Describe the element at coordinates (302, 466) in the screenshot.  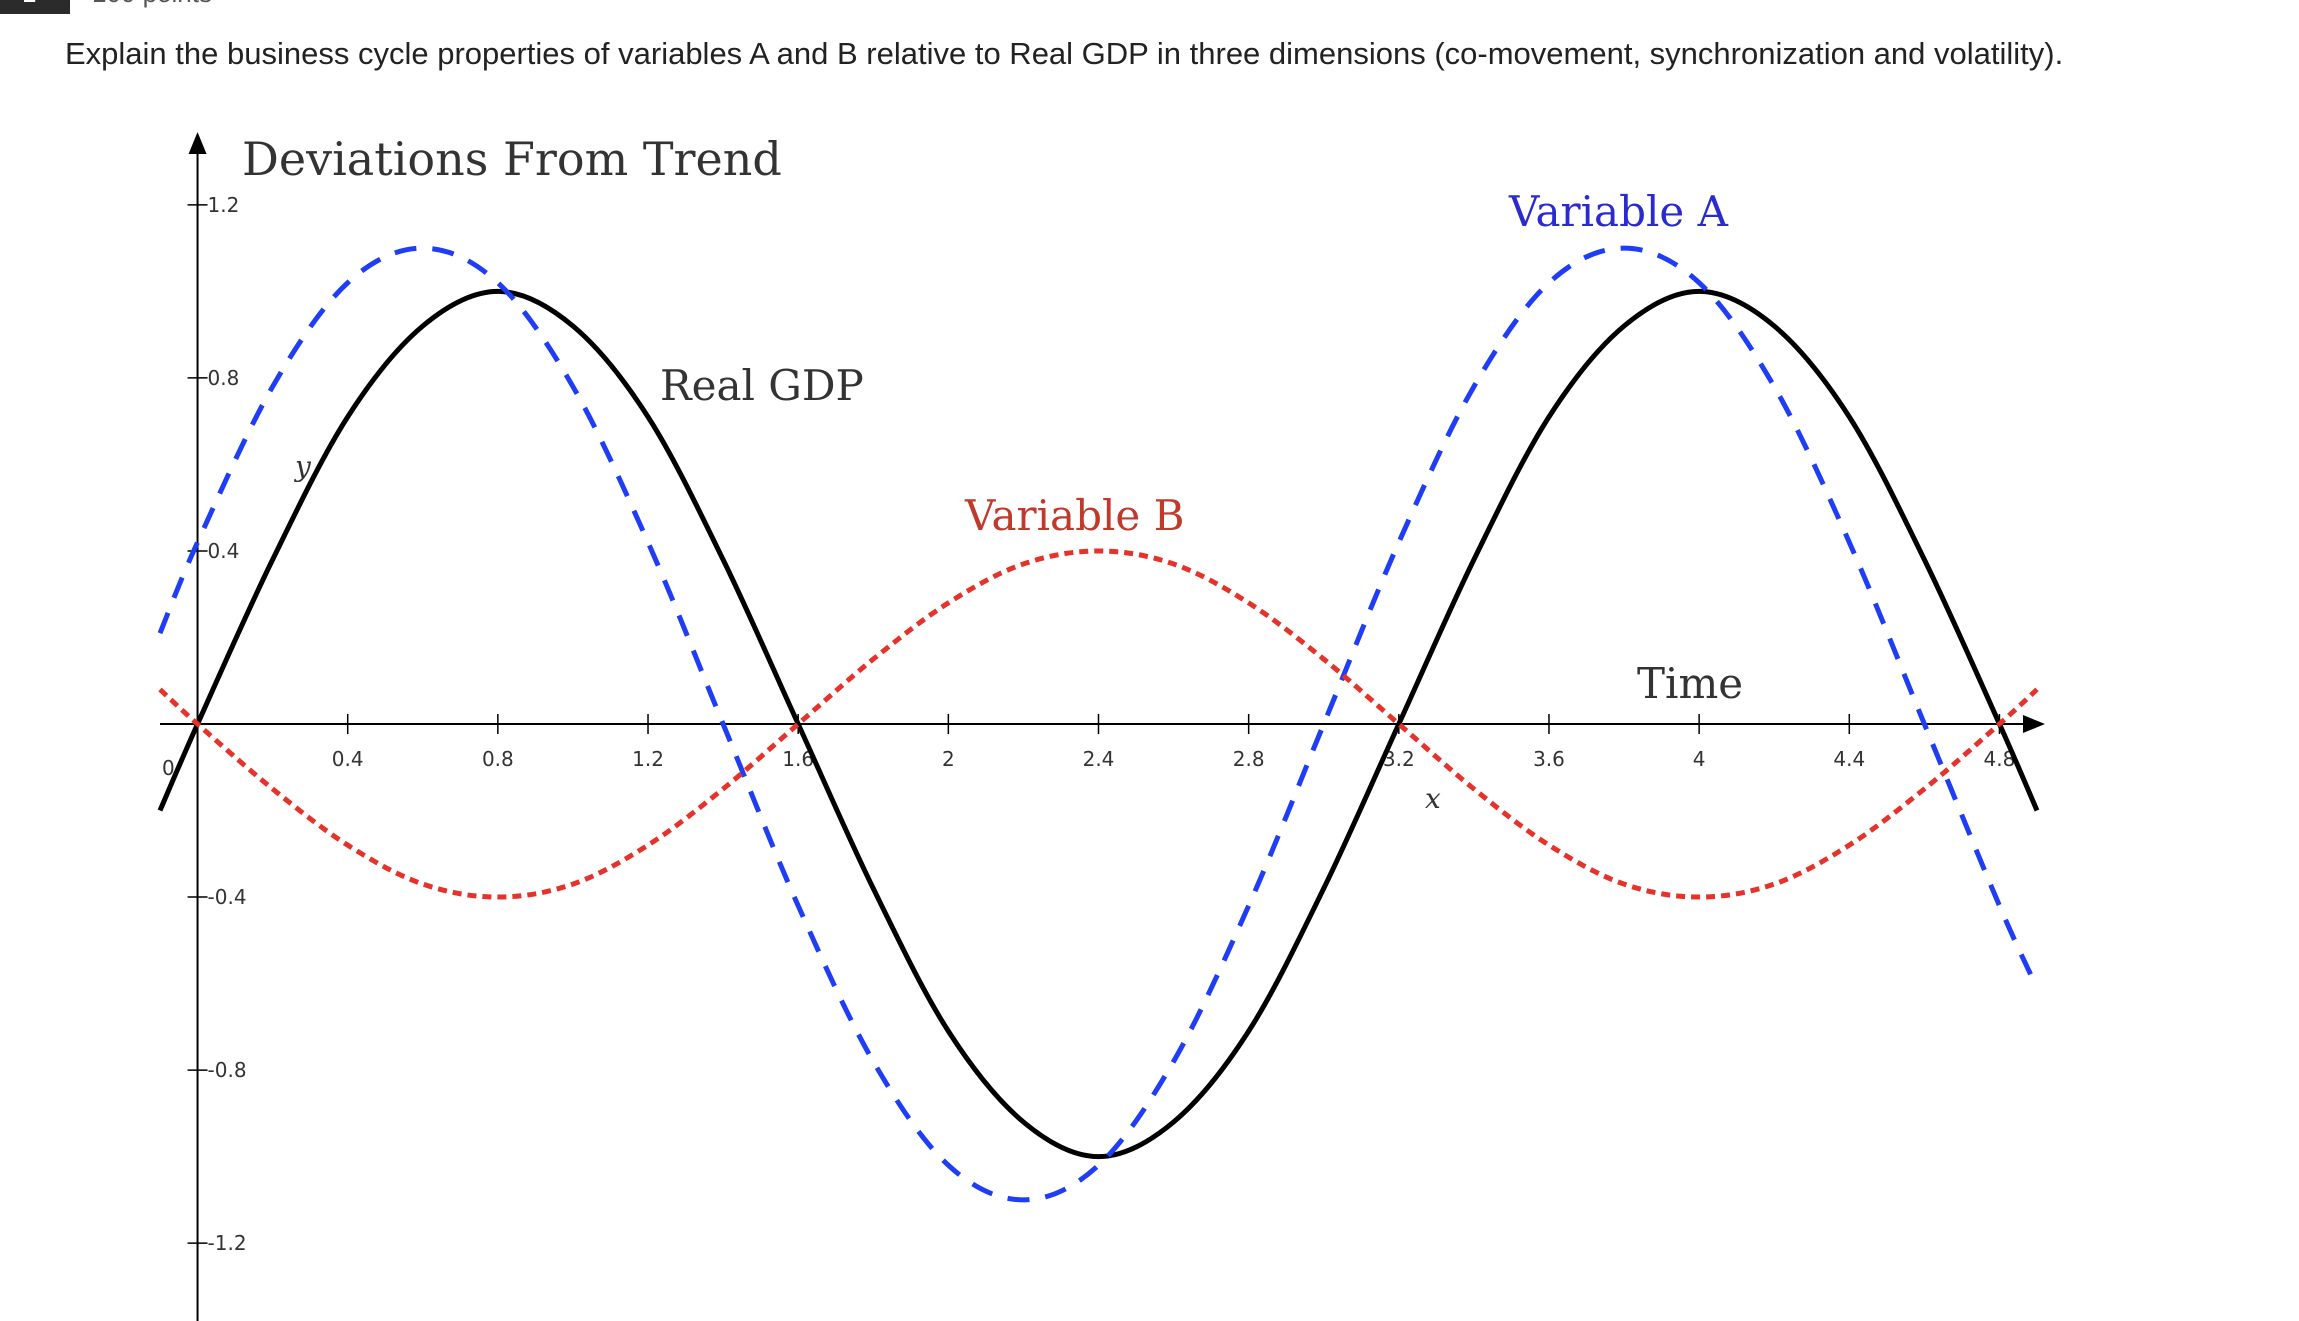
I see `y-symbol: y` at that location.